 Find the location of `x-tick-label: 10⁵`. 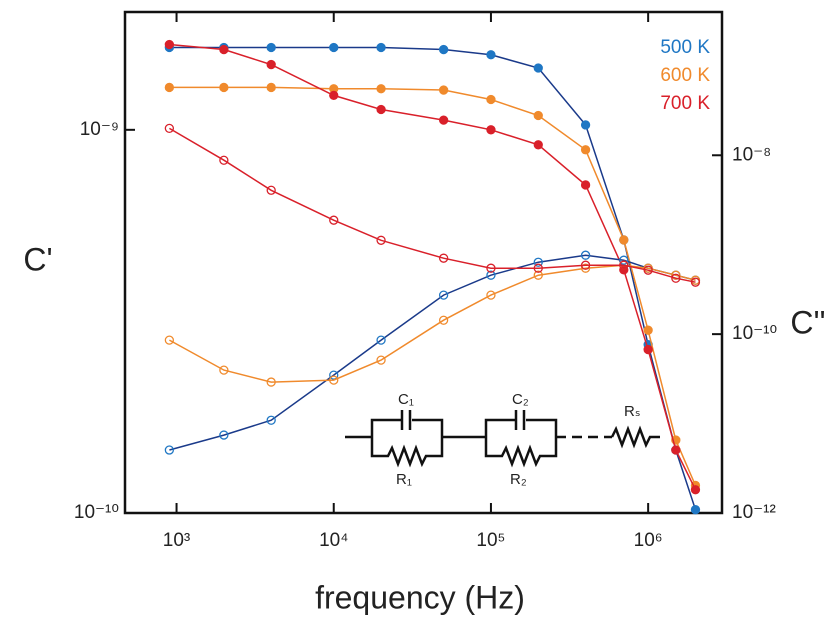

x-tick-label: 10⁵ is located at coordinates (490, 540).